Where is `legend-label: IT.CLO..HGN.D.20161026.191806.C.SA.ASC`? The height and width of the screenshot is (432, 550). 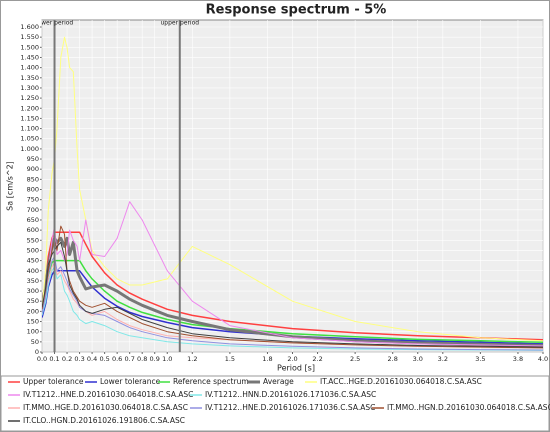
legend-label: IT.CLO..HGN.D.20161026.191806.C.SA.ASC is located at coordinates (104, 420).